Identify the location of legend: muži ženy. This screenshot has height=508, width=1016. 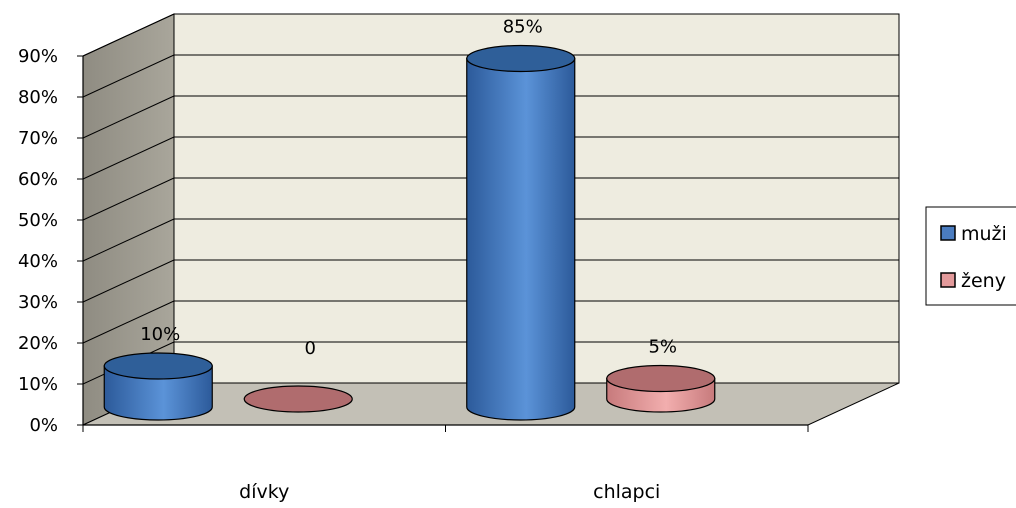
(970, 256).